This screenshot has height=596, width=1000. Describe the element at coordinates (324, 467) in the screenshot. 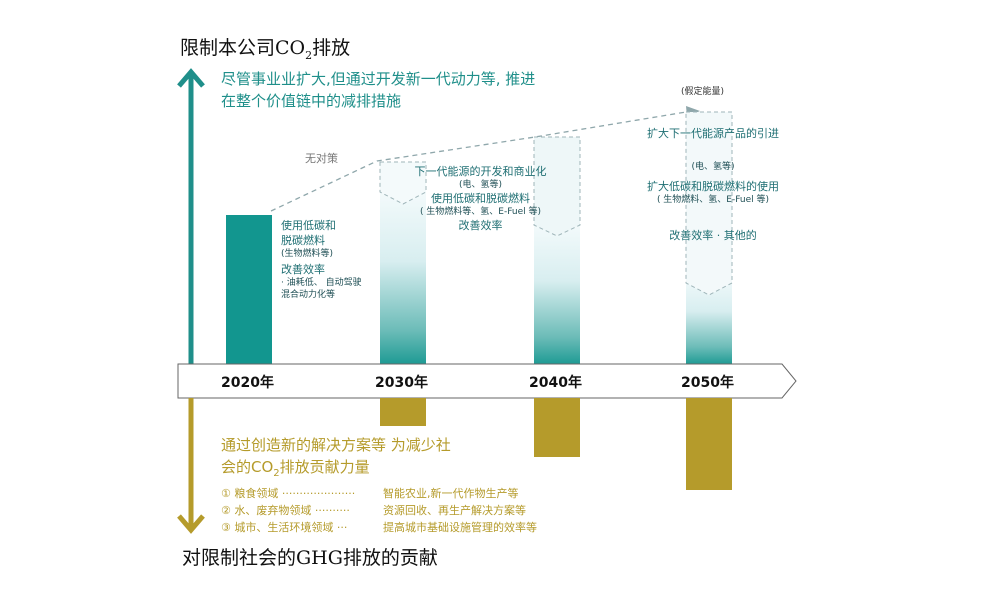

I see `bottom-description-line2-suffix: 排放贡献力量` at that location.